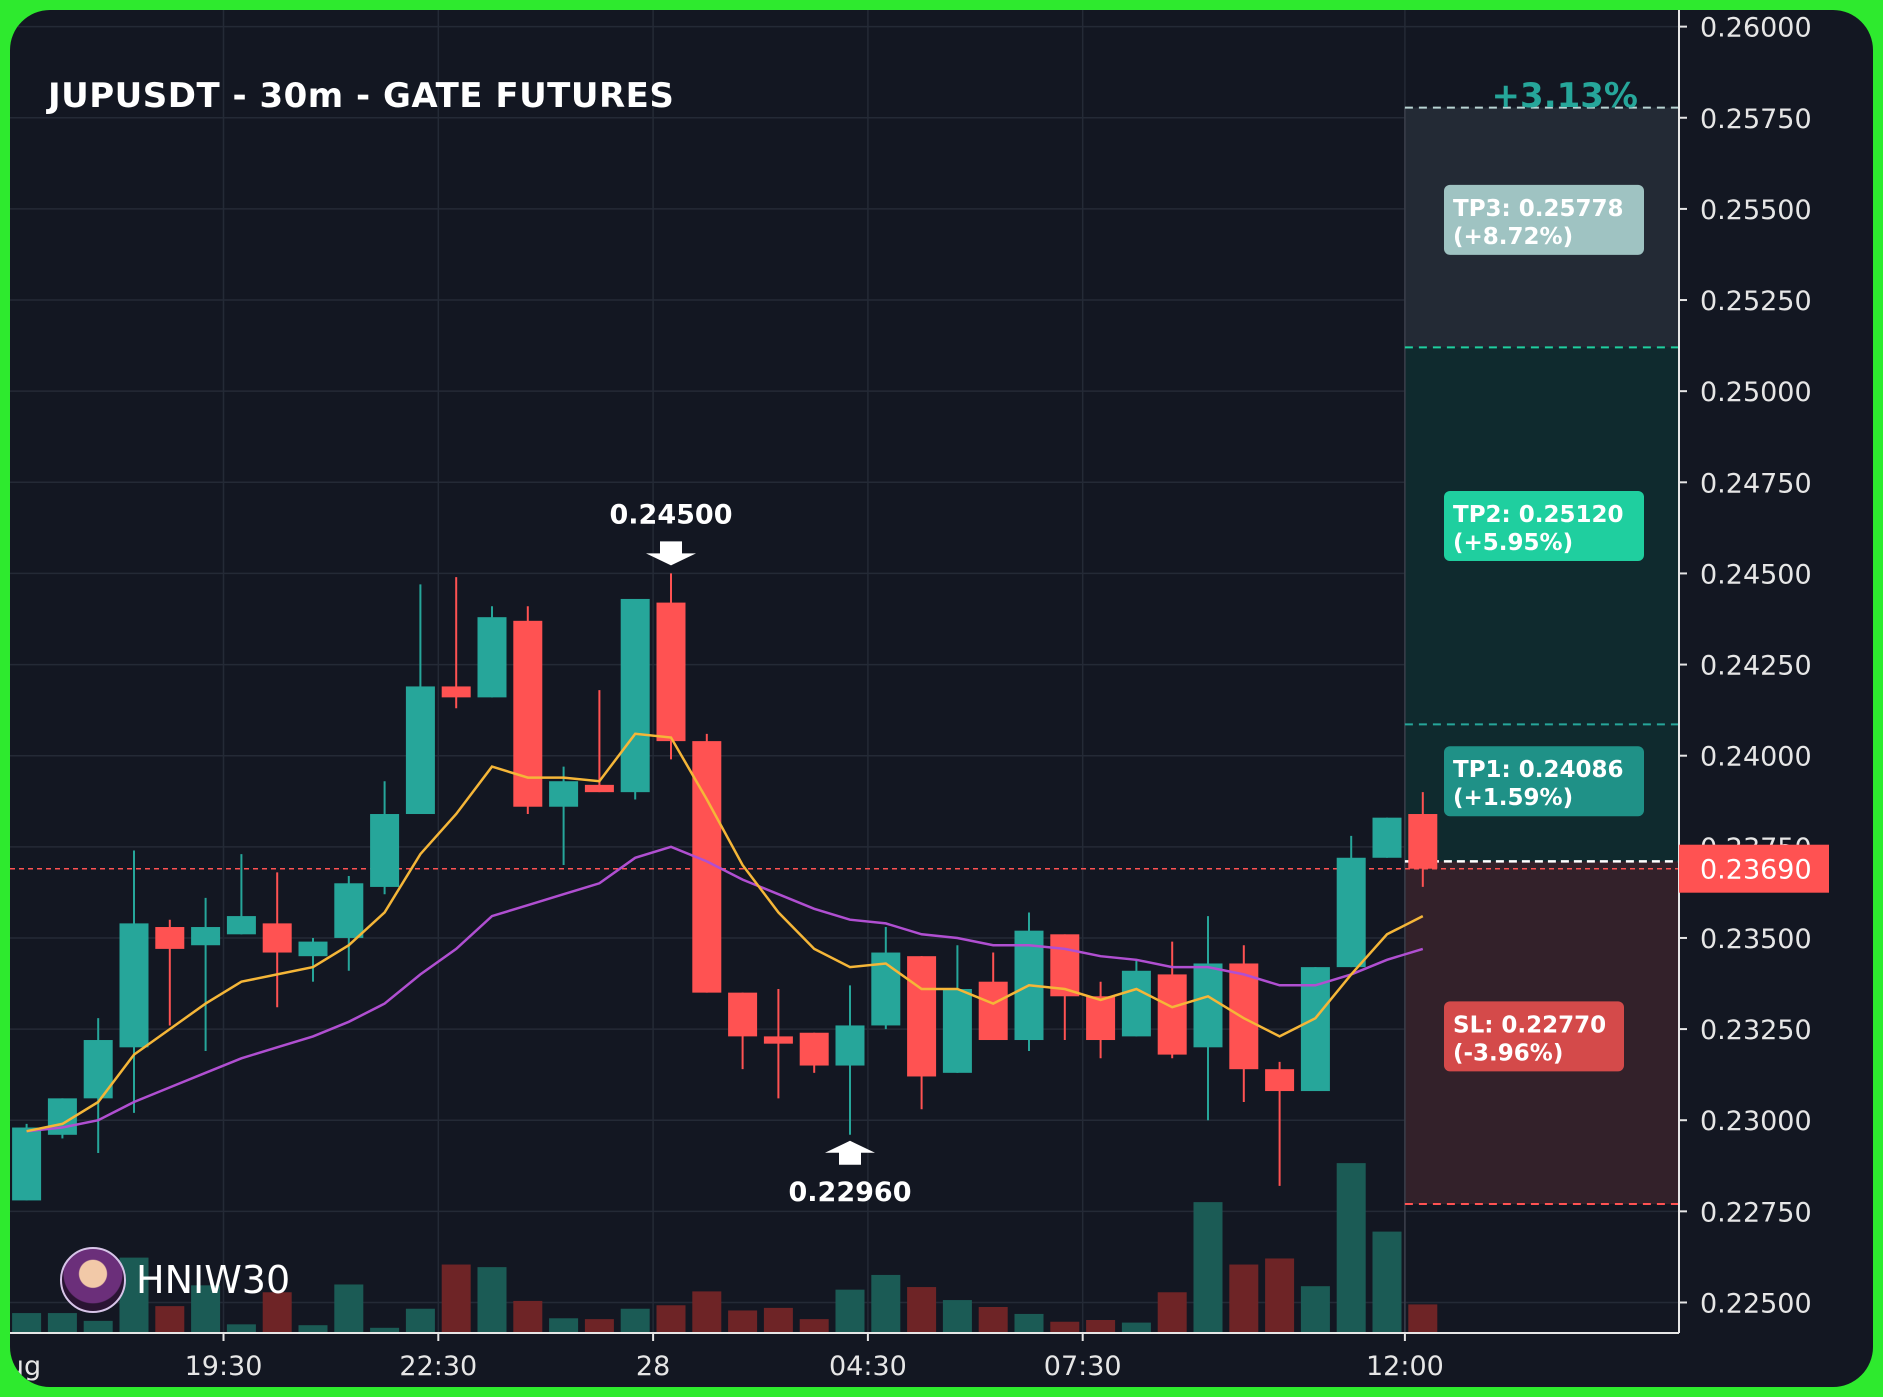 The width and height of the screenshot is (1883, 1397). What do you see at coordinates (1756, 1303) in the screenshot?
I see `y-tick-label: 0.22500` at bounding box center [1756, 1303].